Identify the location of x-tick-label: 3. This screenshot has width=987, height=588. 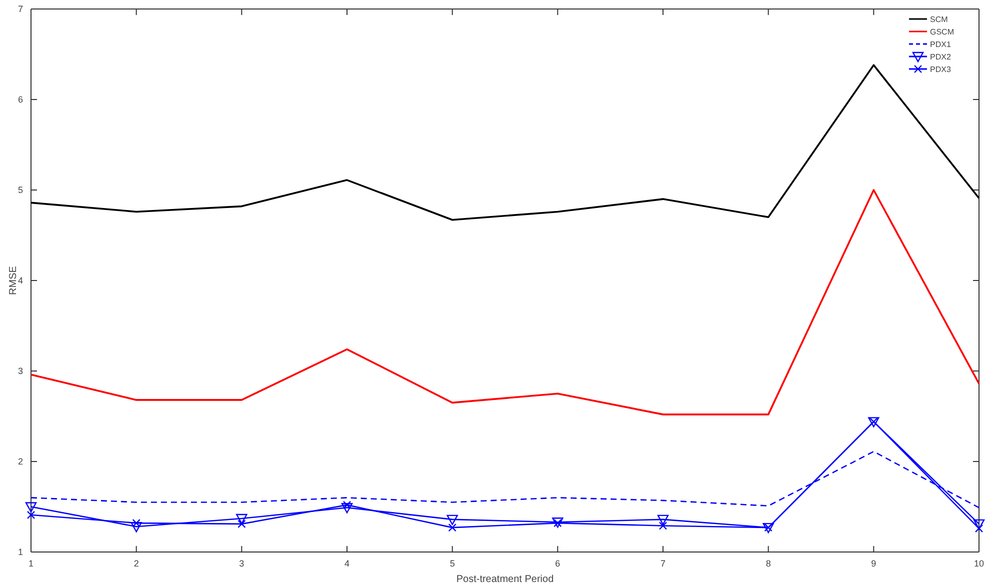
(241, 563).